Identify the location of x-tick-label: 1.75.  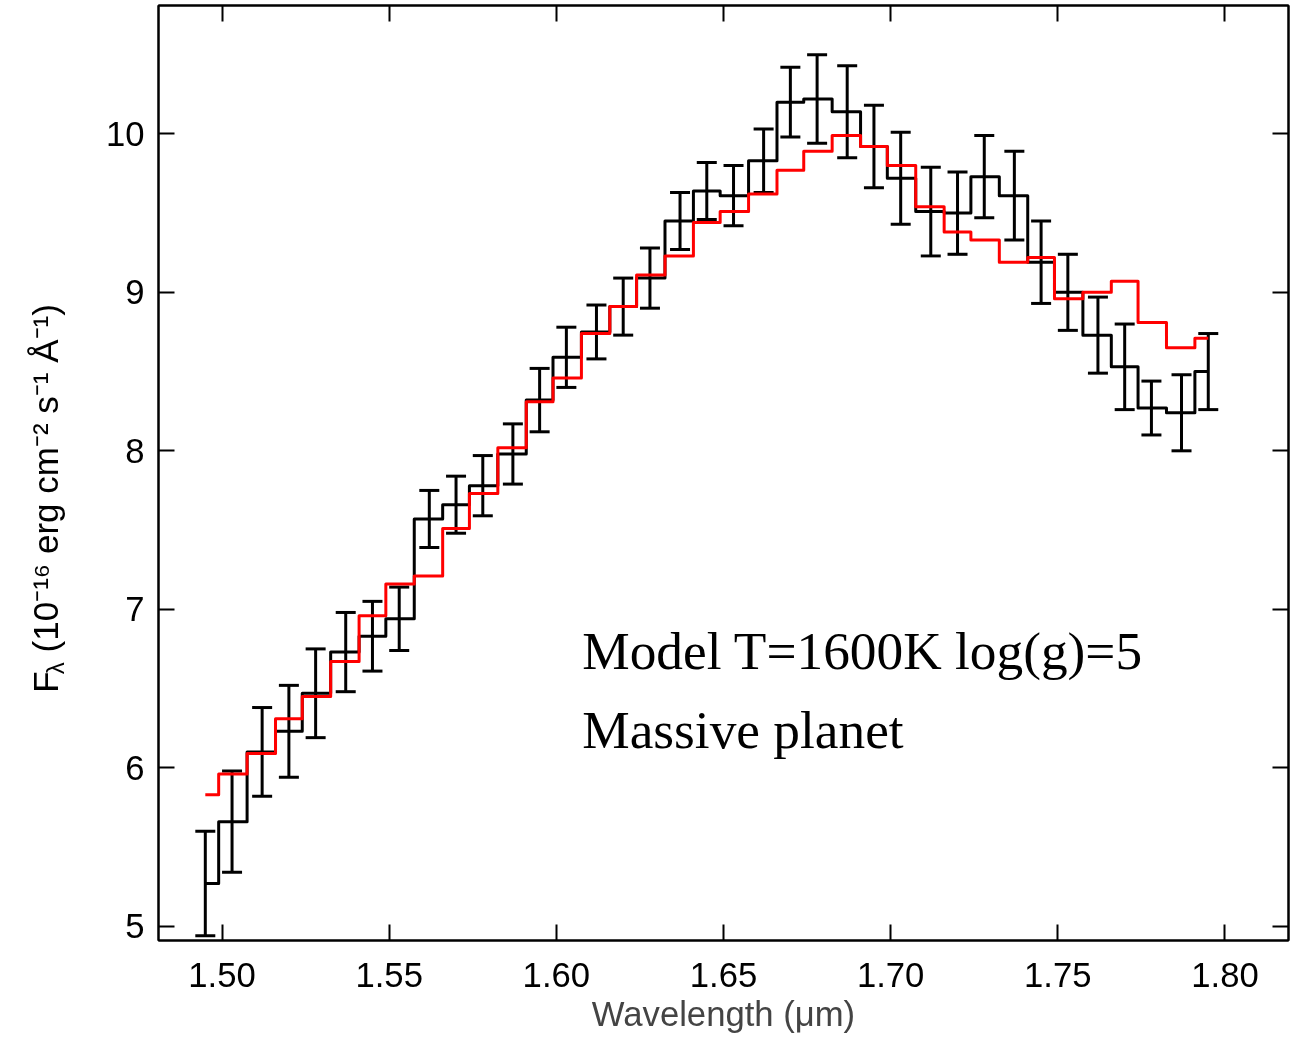
(1058, 974).